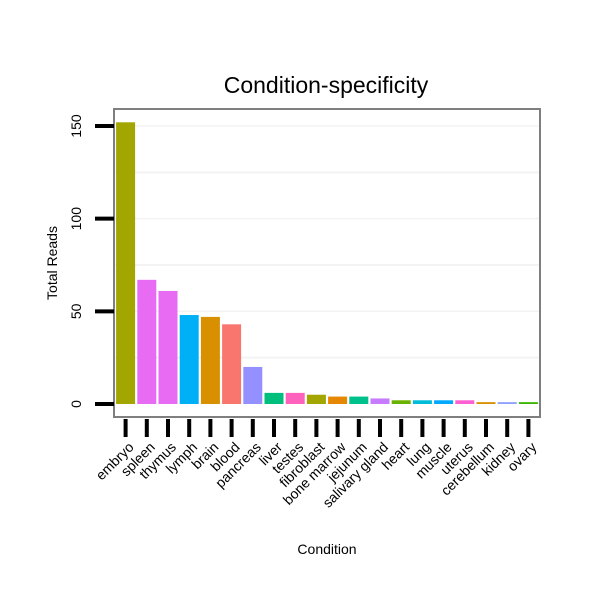  What do you see at coordinates (274, 398) in the screenshot?
I see `bar-liver` at bounding box center [274, 398].